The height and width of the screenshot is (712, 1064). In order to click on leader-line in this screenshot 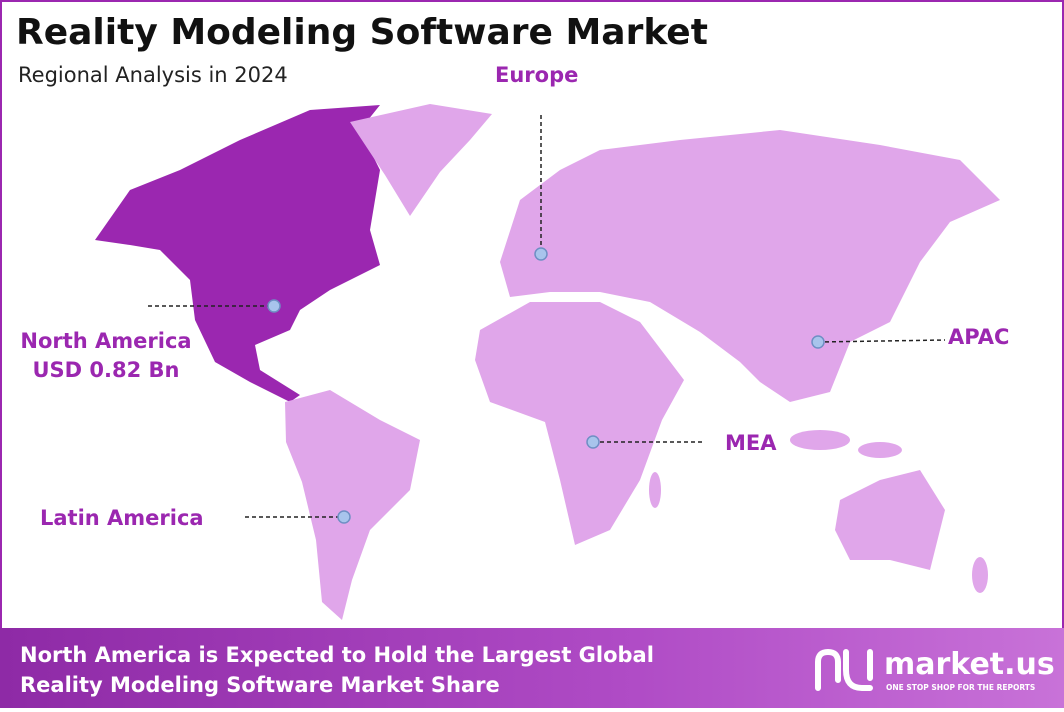, I will do `click(881, 341)`.